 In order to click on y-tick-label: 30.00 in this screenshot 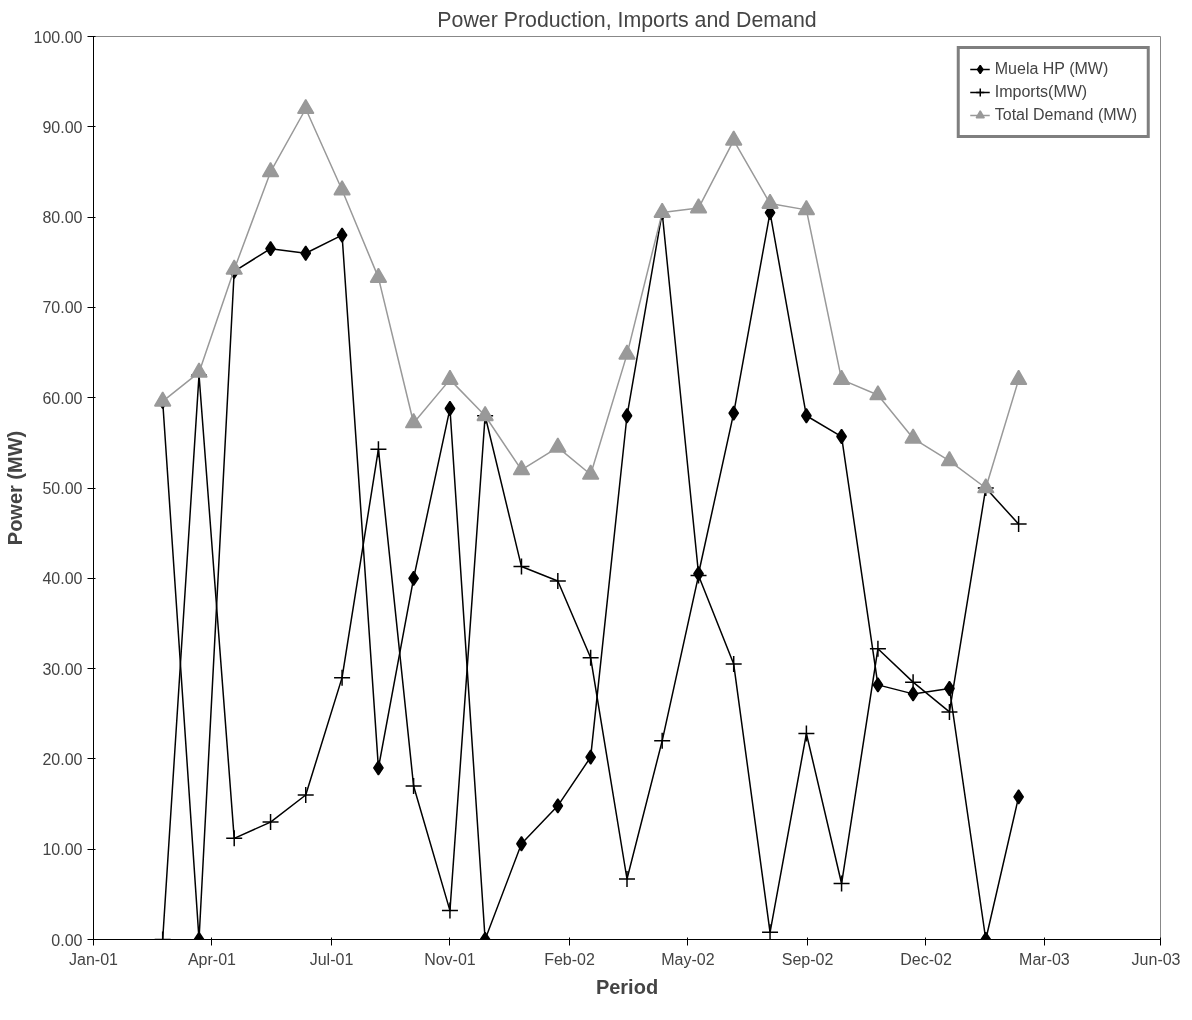, I will do `click(62, 669)`.